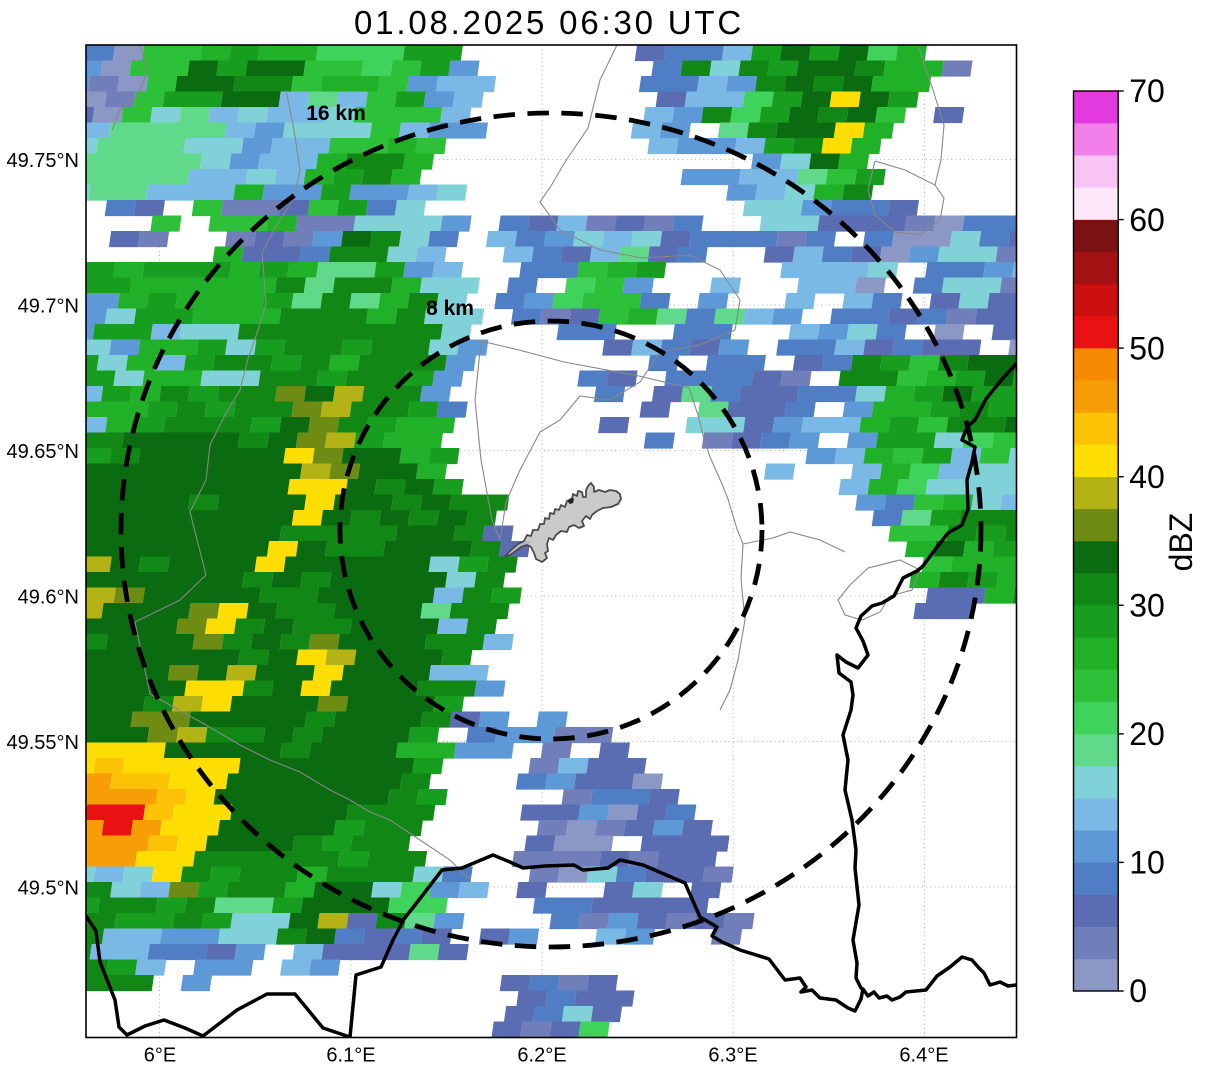 The width and height of the screenshot is (1207, 1073). Describe the element at coordinates (1147, 606) in the screenshot. I see `svg-text: 30` at that location.